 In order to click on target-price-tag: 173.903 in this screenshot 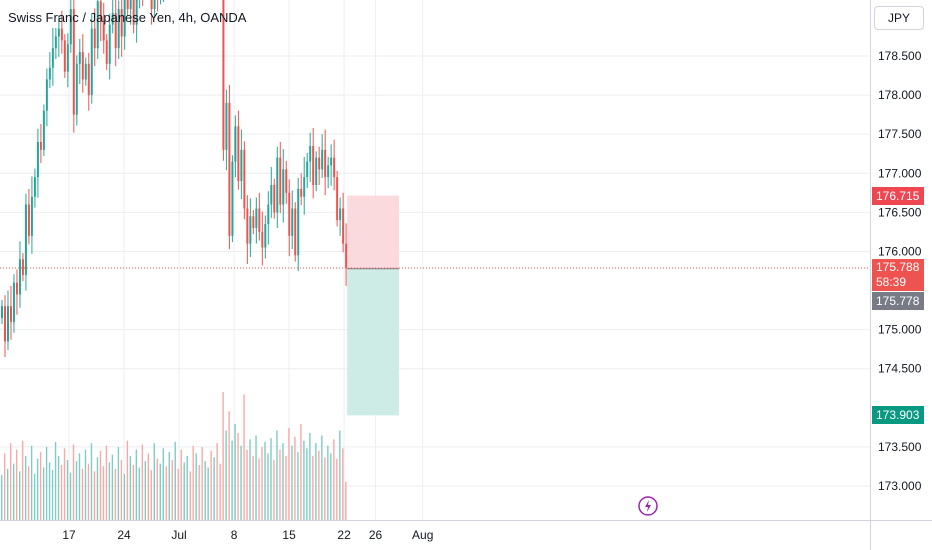, I will do `click(898, 415)`.